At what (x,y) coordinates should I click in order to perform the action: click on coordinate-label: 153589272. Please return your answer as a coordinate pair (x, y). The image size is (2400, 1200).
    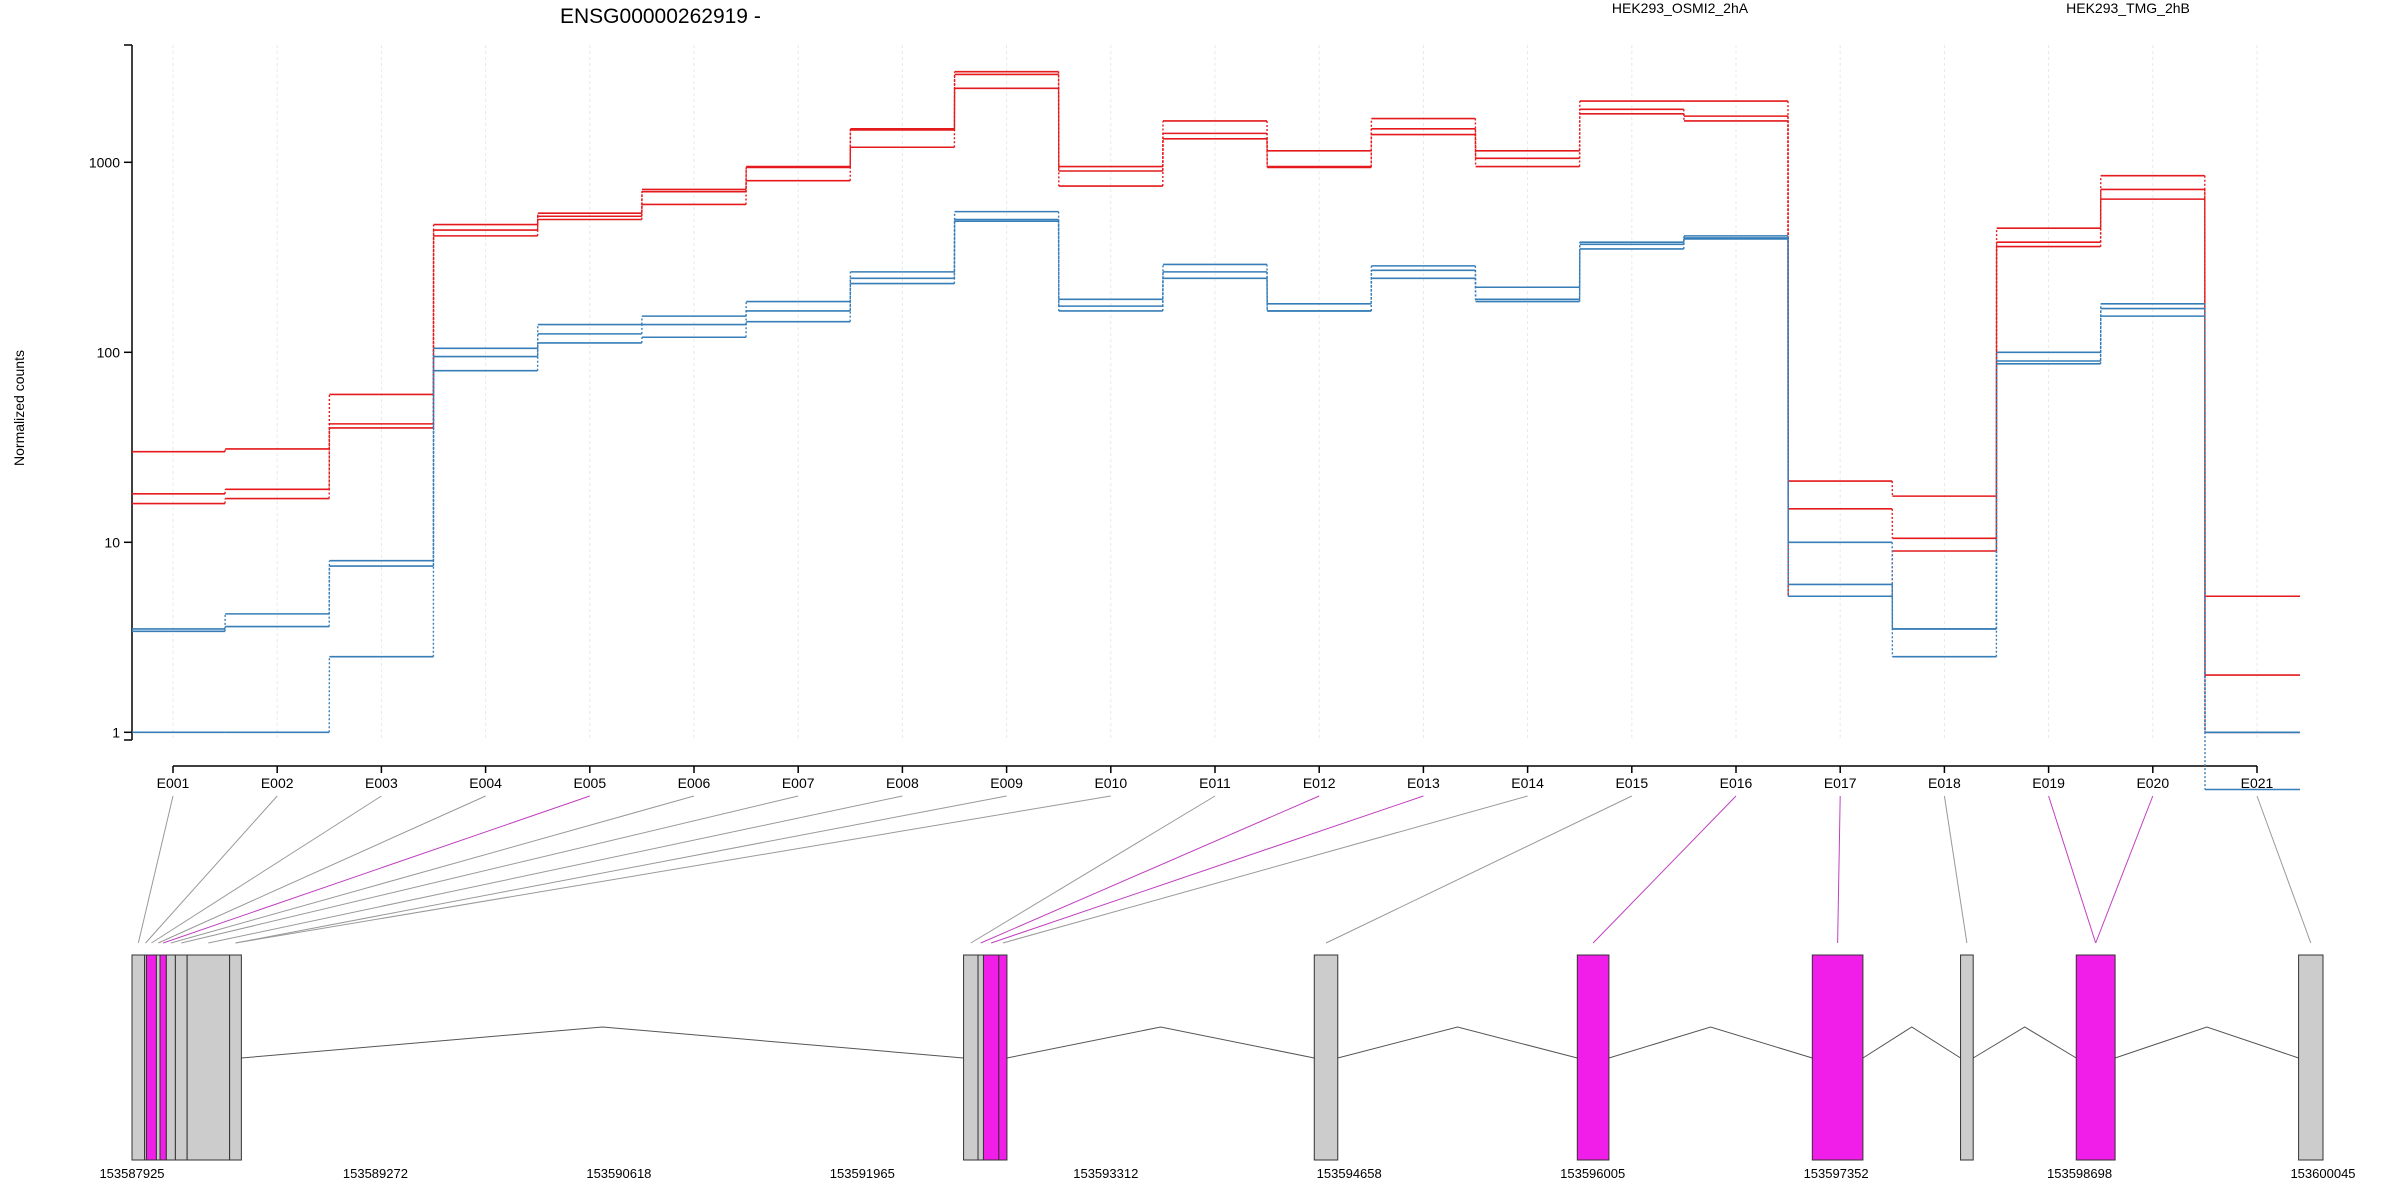
    Looking at the image, I should click on (375, 1173).